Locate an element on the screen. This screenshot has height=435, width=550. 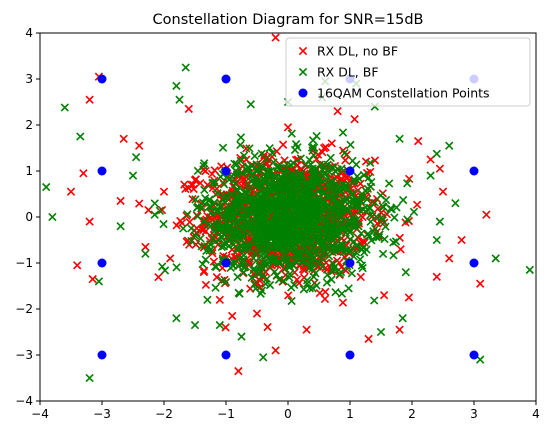
legend-label: 16QAM Constellation Points is located at coordinates (403, 93).